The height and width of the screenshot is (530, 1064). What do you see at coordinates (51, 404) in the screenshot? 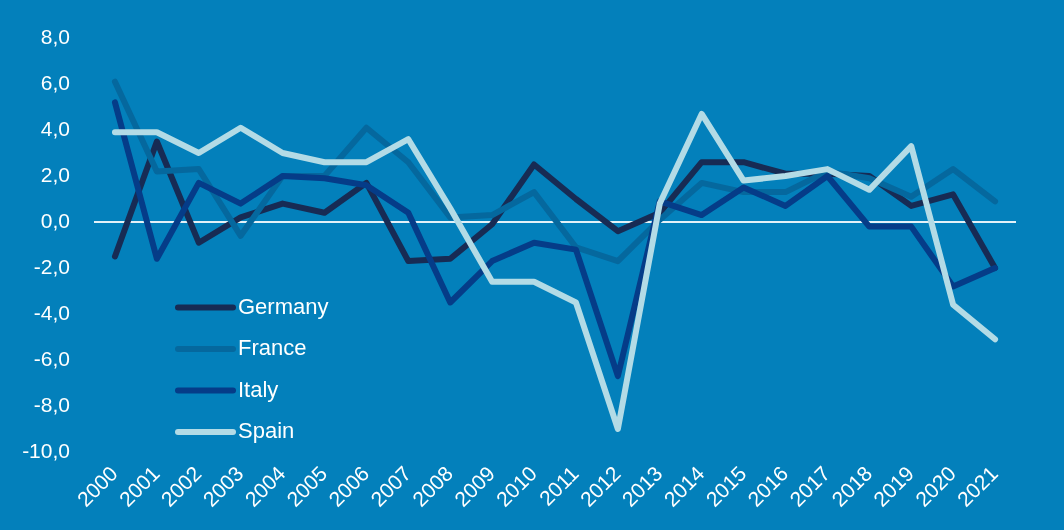
I see `y-tick-label: -8,0` at bounding box center [51, 404].